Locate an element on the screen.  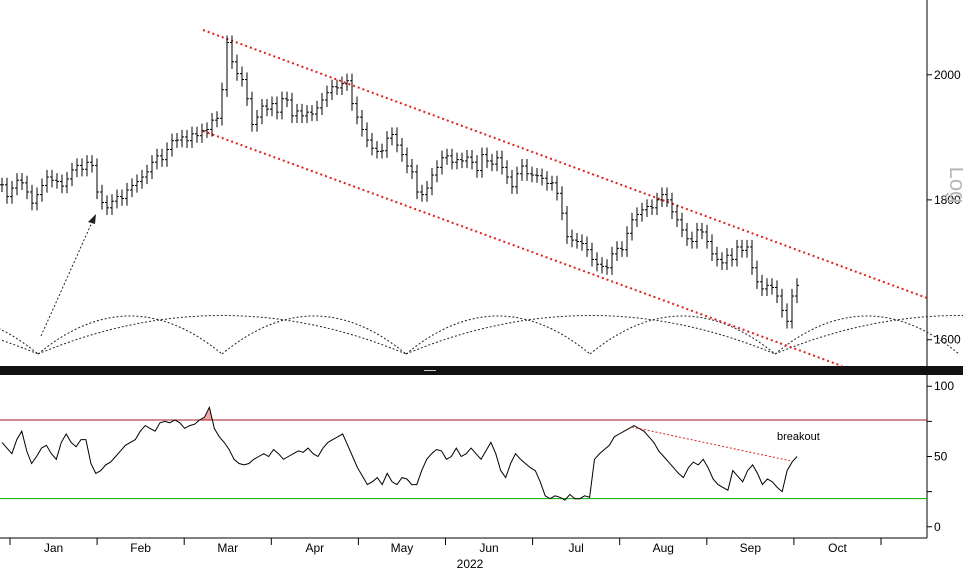
price-y-tick-label: 1600 is located at coordinates (947, 340).